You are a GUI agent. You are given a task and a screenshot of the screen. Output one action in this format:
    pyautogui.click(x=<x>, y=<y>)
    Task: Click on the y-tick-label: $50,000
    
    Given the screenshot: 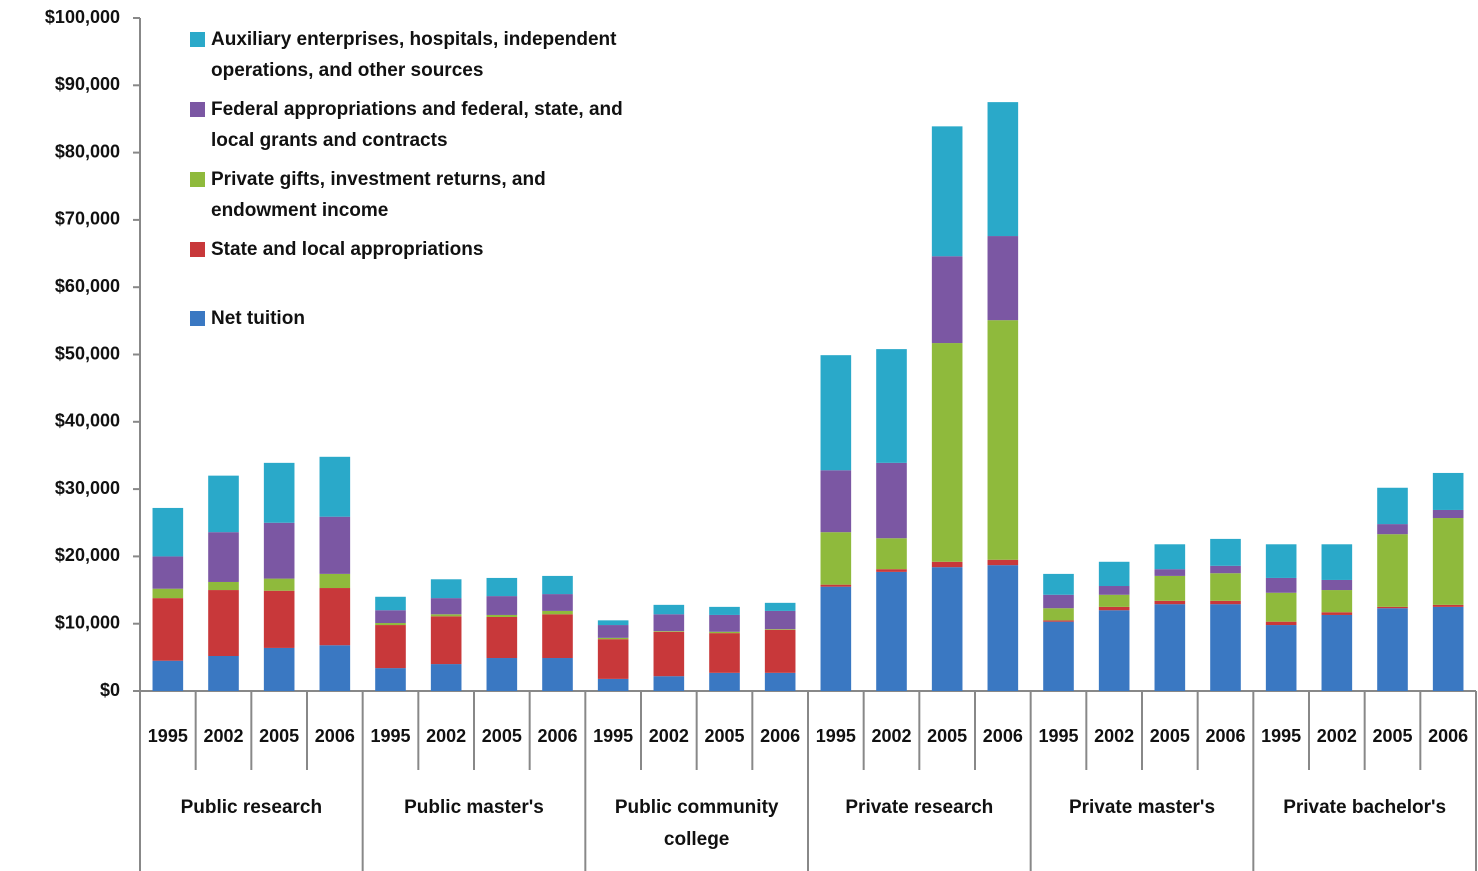 What is the action you would take?
    pyautogui.click(x=87, y=353)
    